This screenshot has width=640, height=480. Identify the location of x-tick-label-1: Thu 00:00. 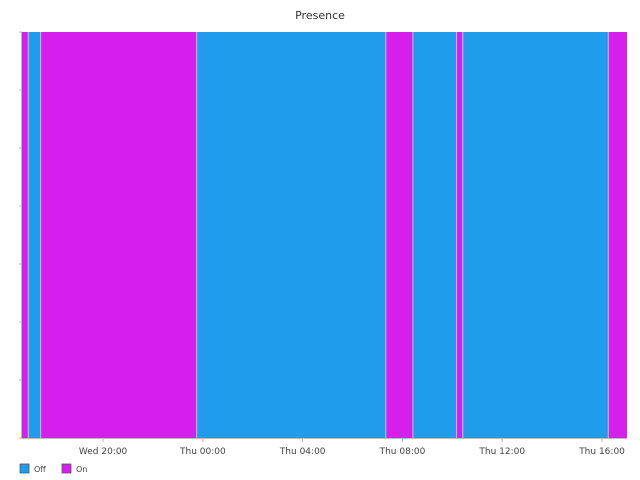
(202, 452).